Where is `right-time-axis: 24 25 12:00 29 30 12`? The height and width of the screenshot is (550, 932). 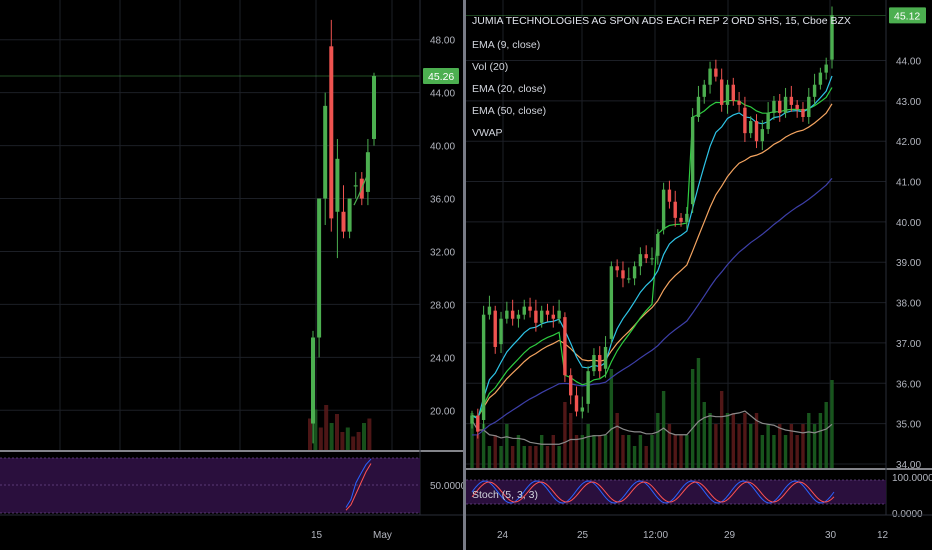 right-time-axis: 24 25 12:00 29 30 12 is located at coordinates (699, 527).